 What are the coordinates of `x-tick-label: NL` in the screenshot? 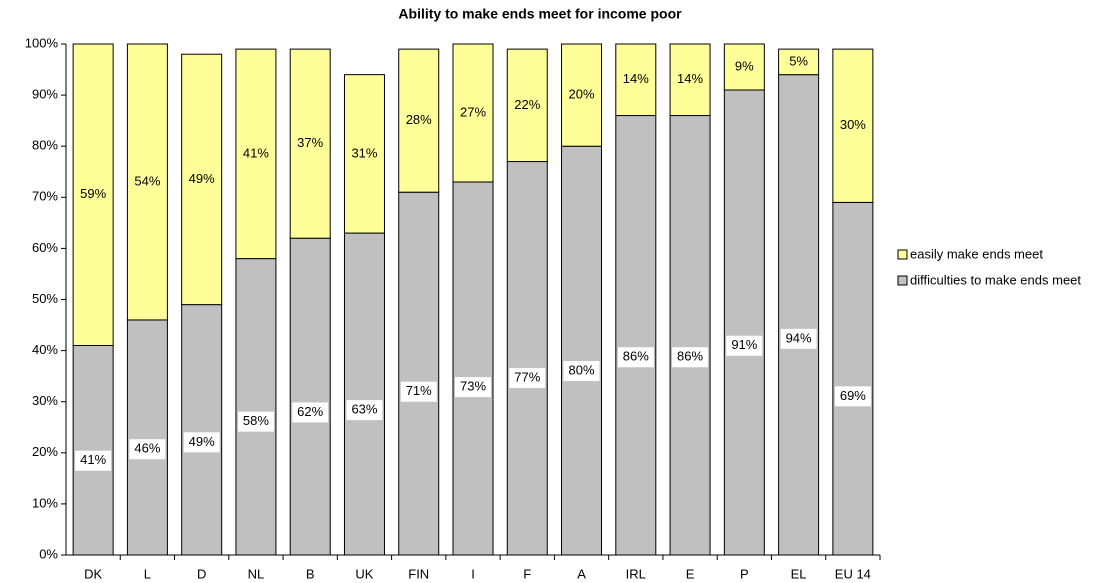 It's located at (256, 573).